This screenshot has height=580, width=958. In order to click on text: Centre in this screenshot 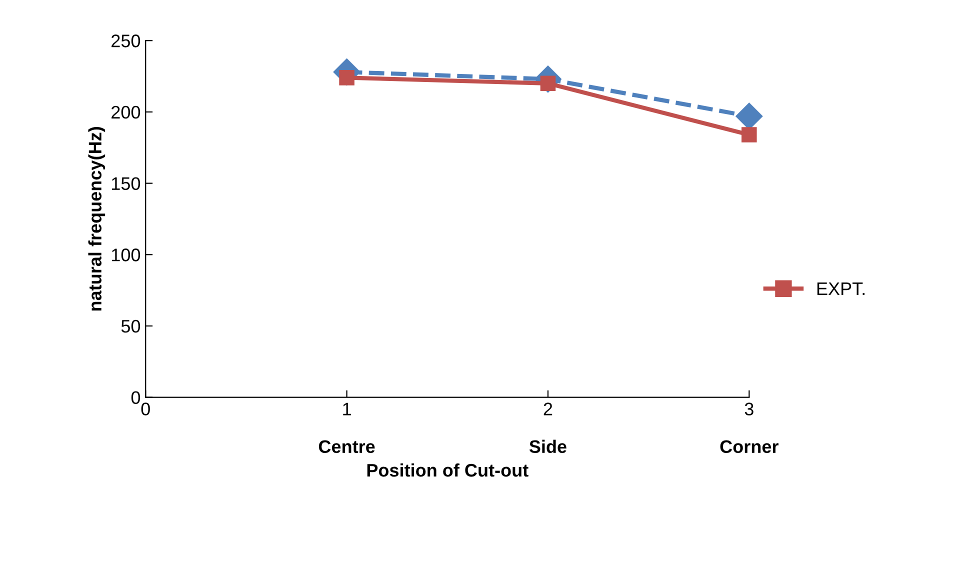, I will do `click(346, 447)`.